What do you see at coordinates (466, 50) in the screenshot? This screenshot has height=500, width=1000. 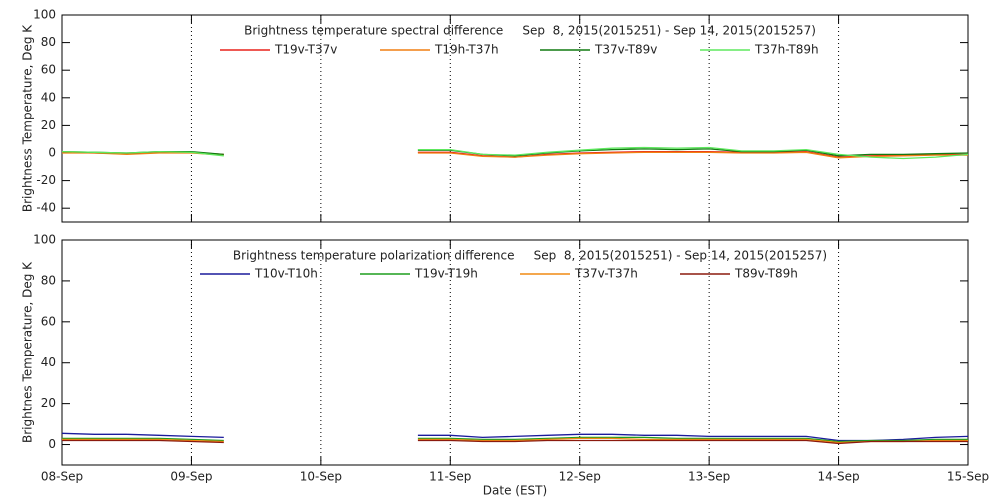 I see `legend-label: T19h-T37h` at bounding box center [466, 50].